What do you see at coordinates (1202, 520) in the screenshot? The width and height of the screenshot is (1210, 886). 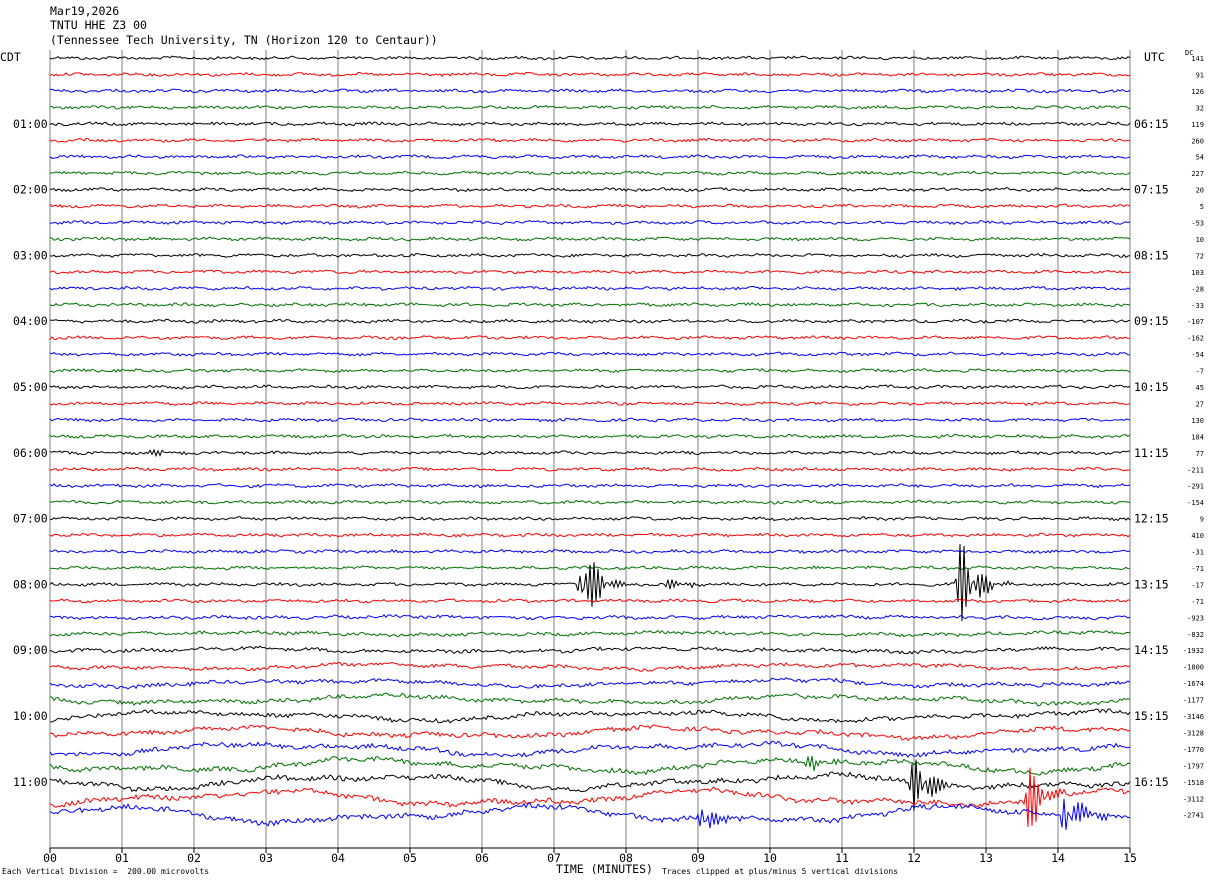 I see `dc-offset-label: 9` at bounding box center [1202, 520].